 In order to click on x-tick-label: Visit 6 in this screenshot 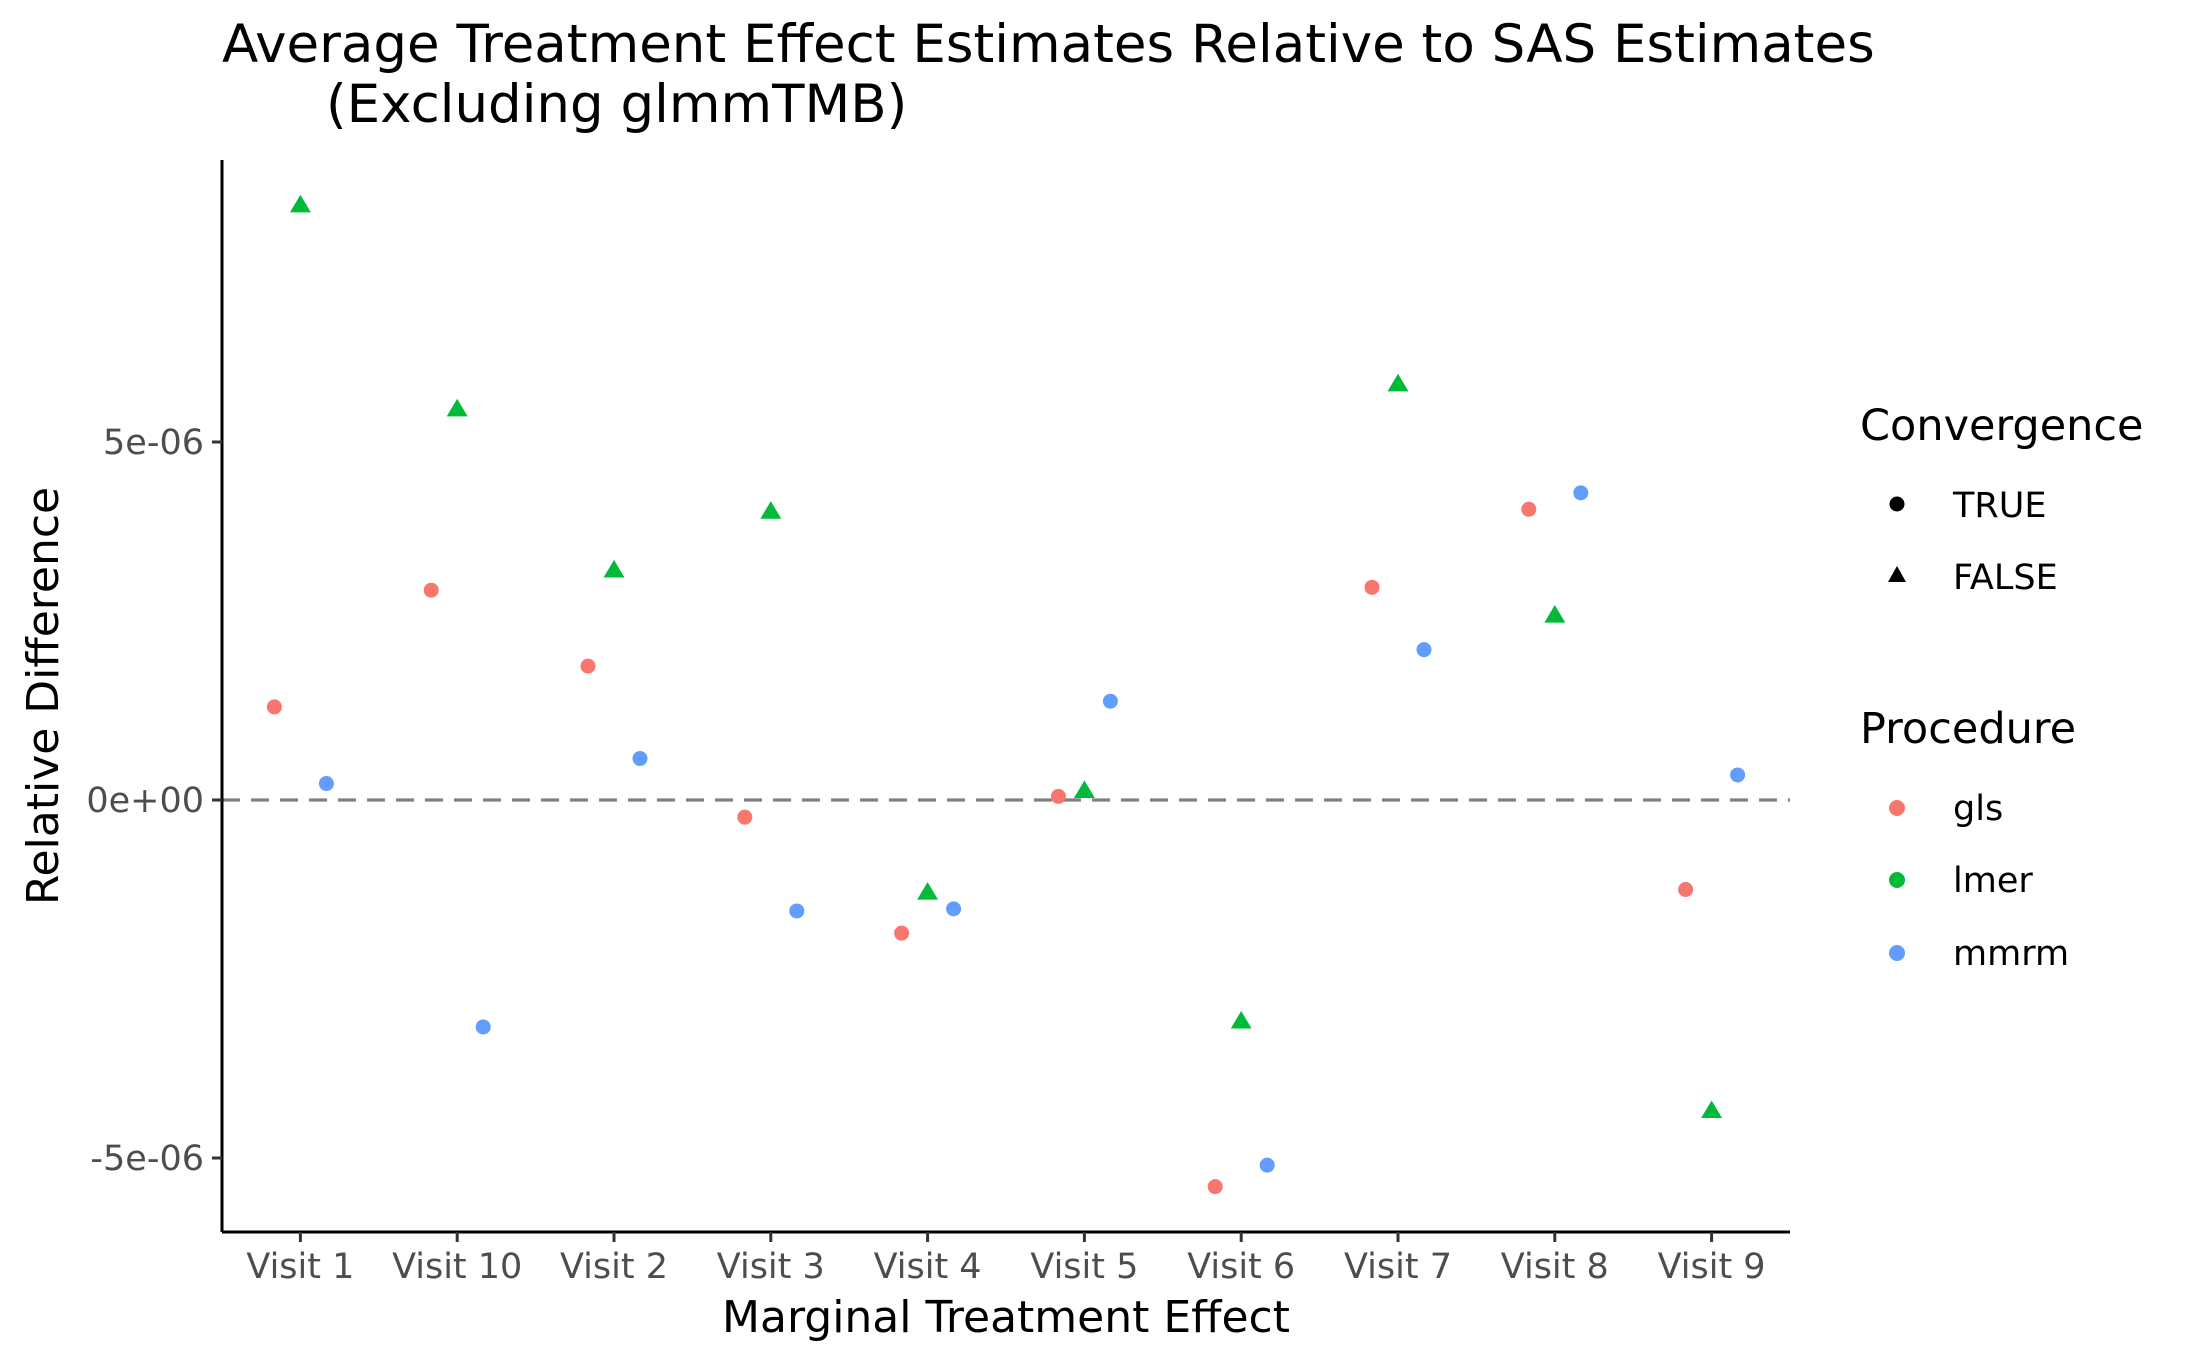, I will do `click(1241, 1267)`.